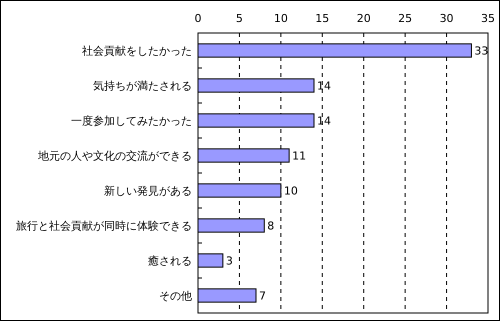  What do you see at coordinates (137, 51) in the screenshot?
I see `y-tick-label: 社会貢献をしたかった` at bounding box center [137, 51].